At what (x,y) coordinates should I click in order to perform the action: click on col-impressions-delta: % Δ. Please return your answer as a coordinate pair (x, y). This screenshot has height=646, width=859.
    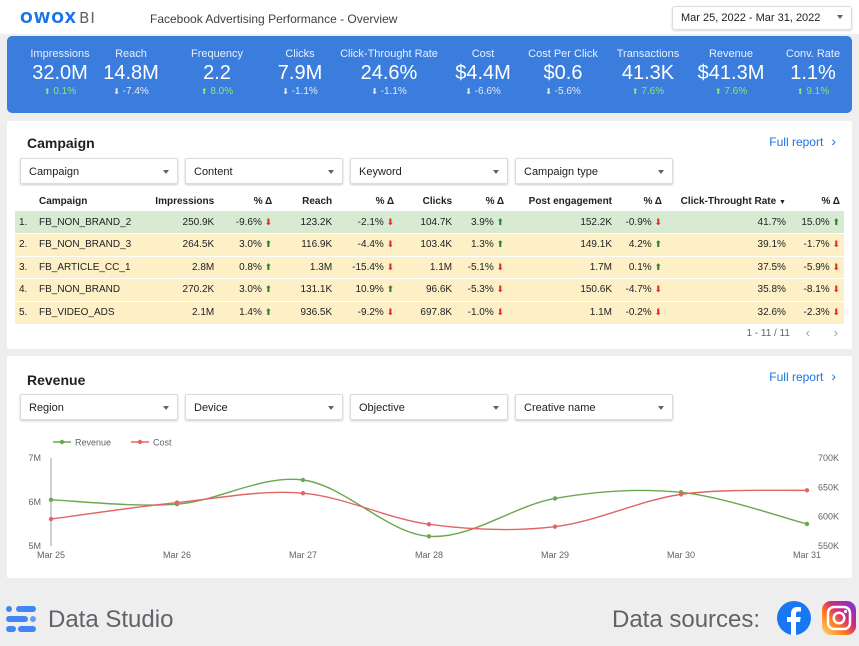
    Looking at the image, I should click on (263, 201).